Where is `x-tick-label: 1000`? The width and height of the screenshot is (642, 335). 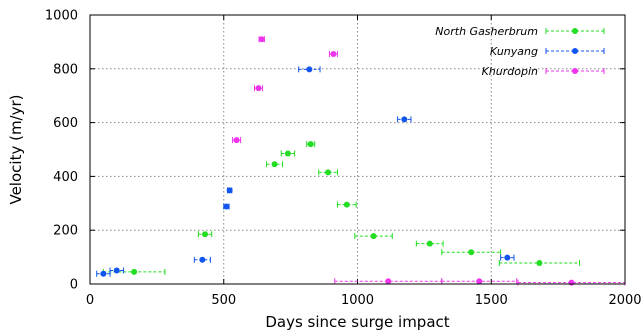 x-tick-label: 1000 is located at coordinates (357, 300).